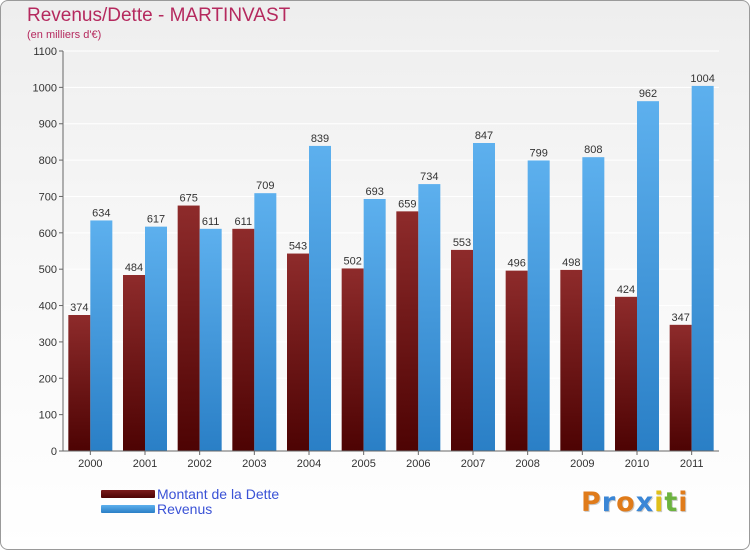 The width and height of the screenshot is (750, 550). What do you see at coordinates (429, 177) in the screenshot?
I see `data-label-revenus: 734` at bounding box center [429, 177].